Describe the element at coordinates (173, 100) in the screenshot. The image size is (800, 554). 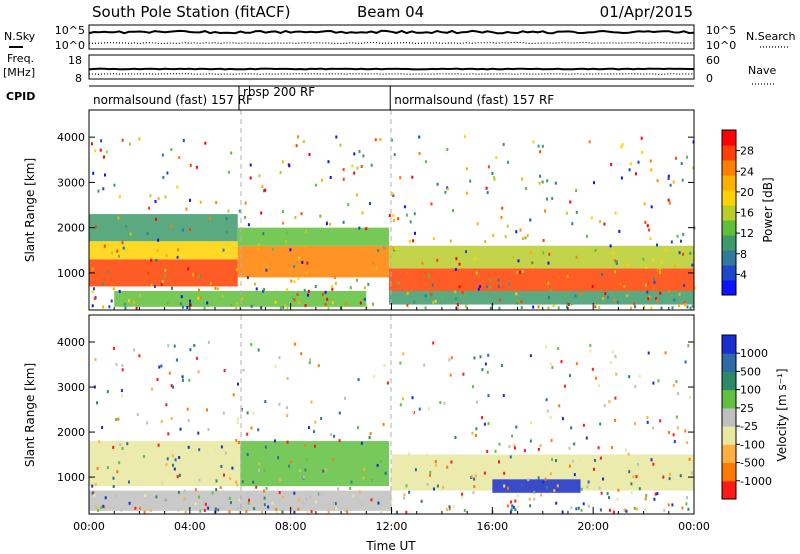
I see `cpid-mode-label: normalsound (fast) 157 RF` at that location.